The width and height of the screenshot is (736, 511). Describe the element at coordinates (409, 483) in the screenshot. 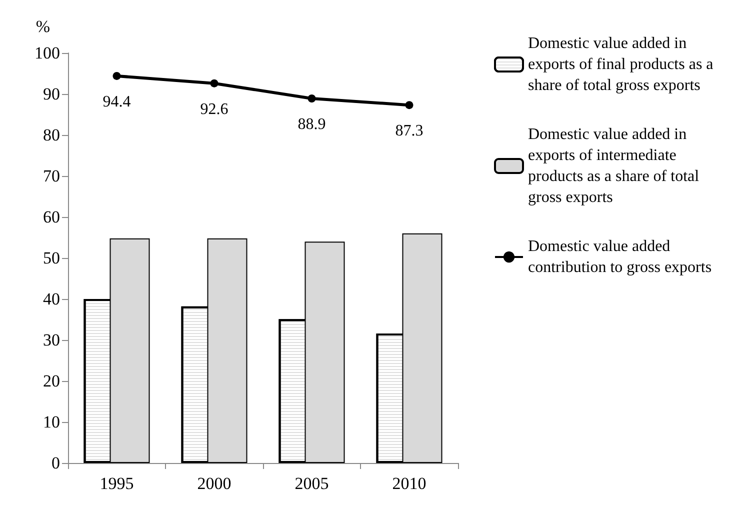

I see `x-tick-label: 2010` at that location.